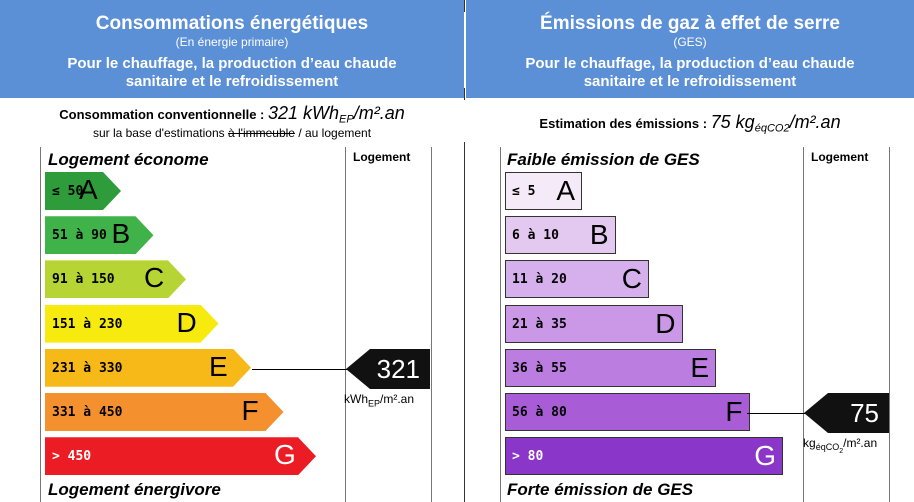 This screenshot has height=502, width=914. I want to click on energy-marker-leader, so click(299, 369).